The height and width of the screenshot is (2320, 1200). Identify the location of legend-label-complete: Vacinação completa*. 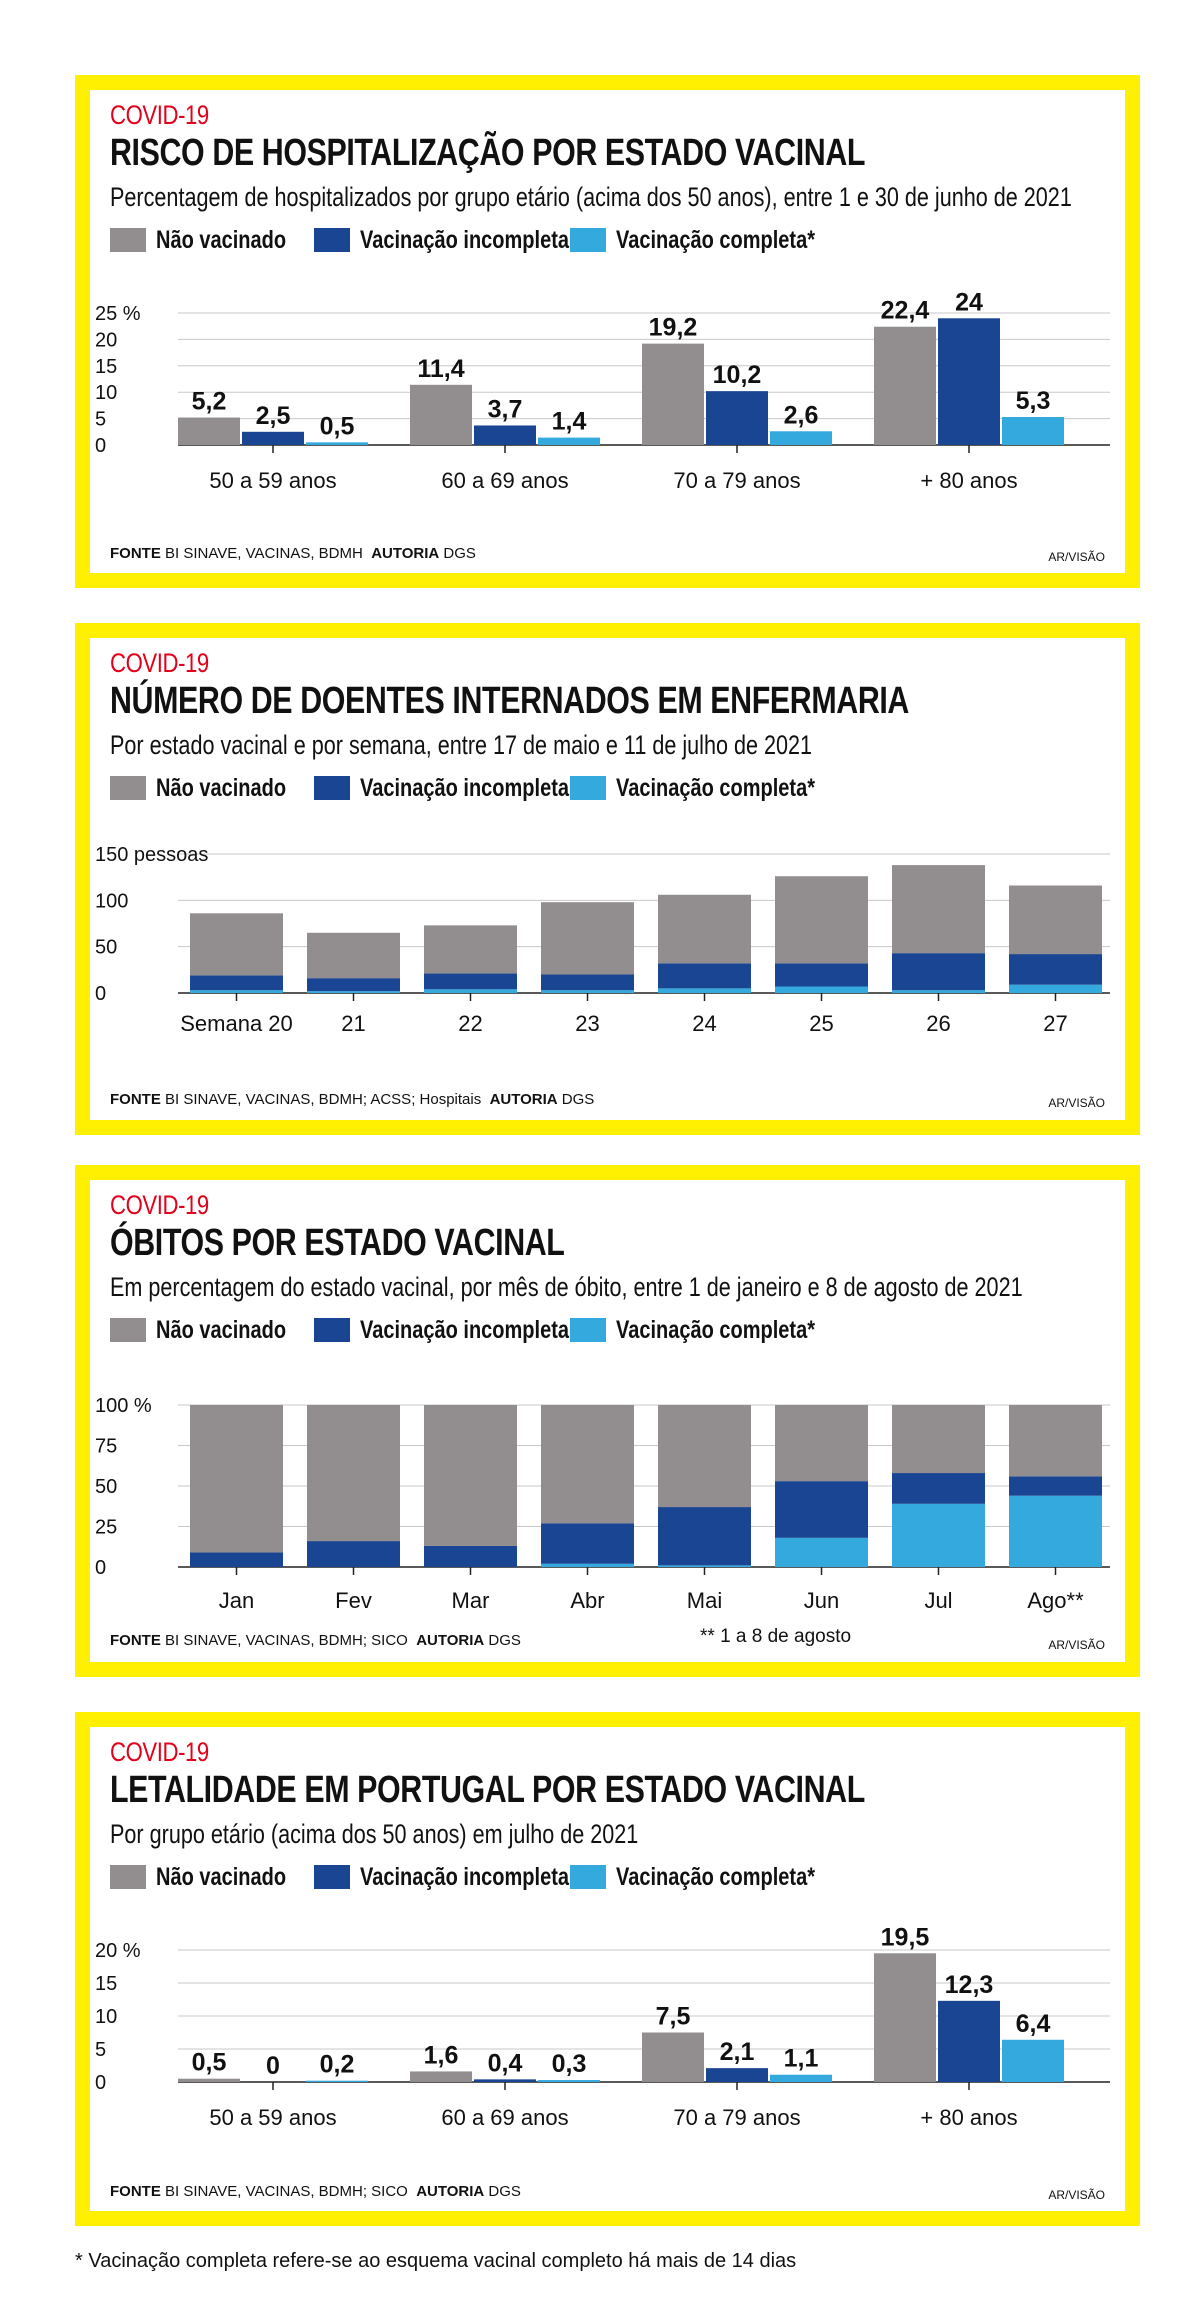
(715, 239).